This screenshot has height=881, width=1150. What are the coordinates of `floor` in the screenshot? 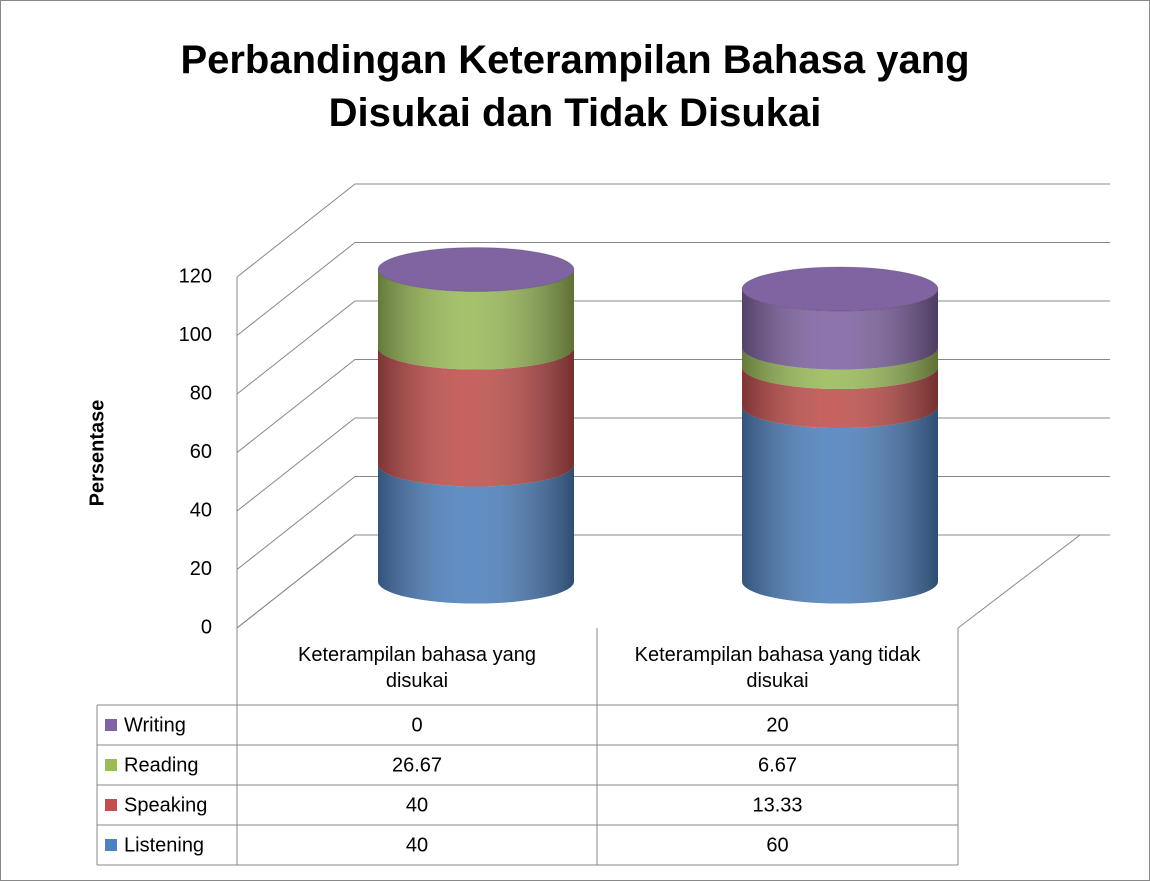 It's located at (659, 581).